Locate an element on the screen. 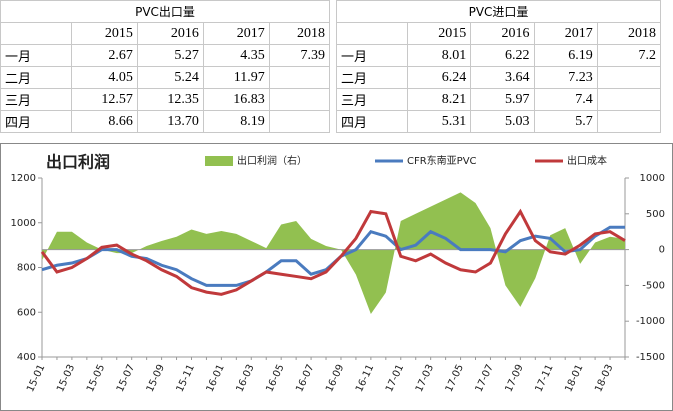 This screenshot has width=673, height=411. x-tick-label: 15-01 is located at coordinates (36, 378).